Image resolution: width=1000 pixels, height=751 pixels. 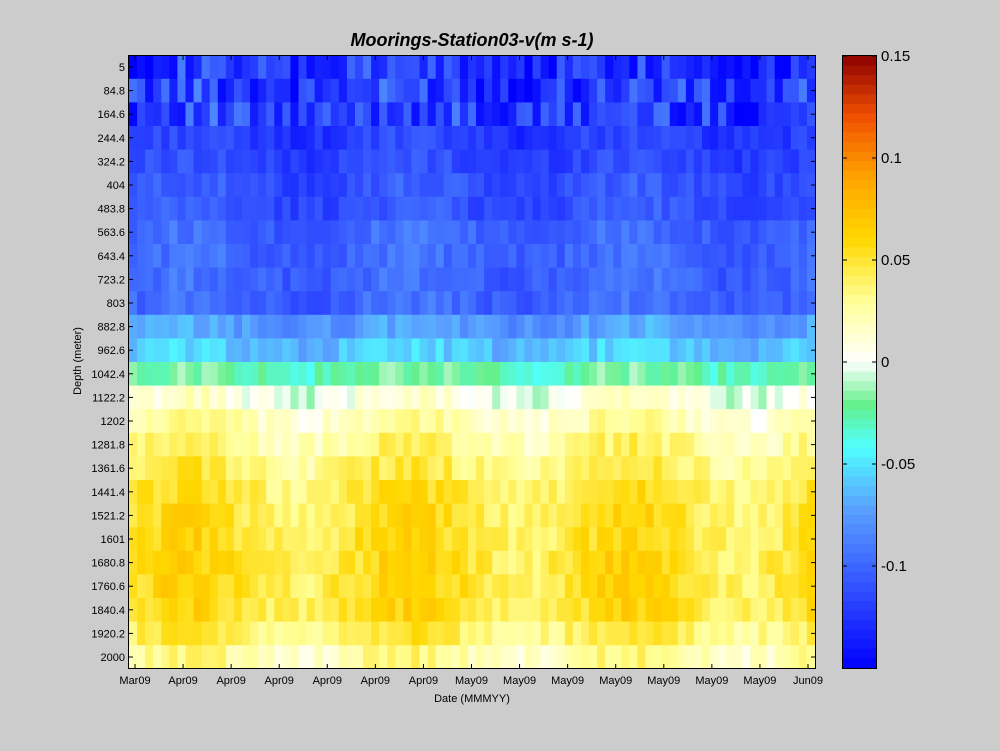 What do you see at coordinates (182, 681) in the screenshot?
I see `x-tick-label: Apr09` at bounding box center [182, 681].